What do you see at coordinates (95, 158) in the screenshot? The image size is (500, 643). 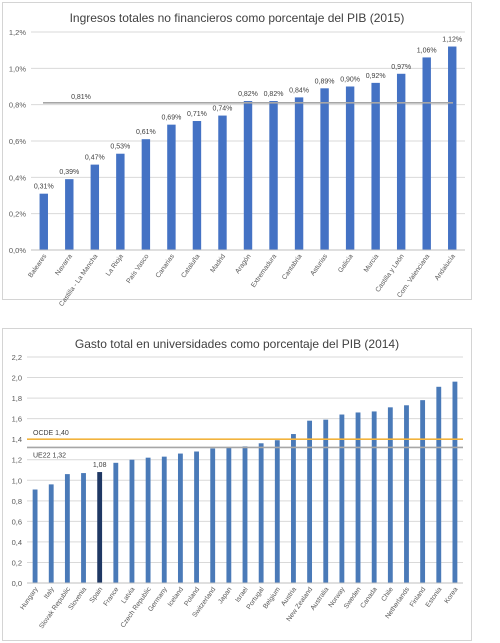 I see `data-label: 0,47%` at bounding box center [95, 158].